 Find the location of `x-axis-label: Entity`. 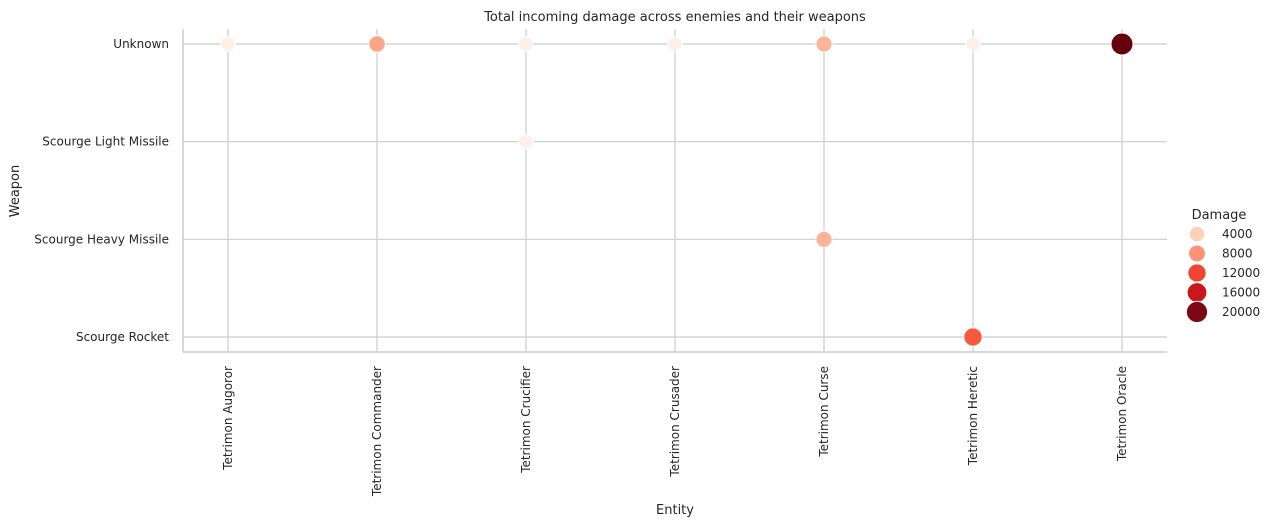

x-axis-label: Entity is located at coordinates (675, 510).